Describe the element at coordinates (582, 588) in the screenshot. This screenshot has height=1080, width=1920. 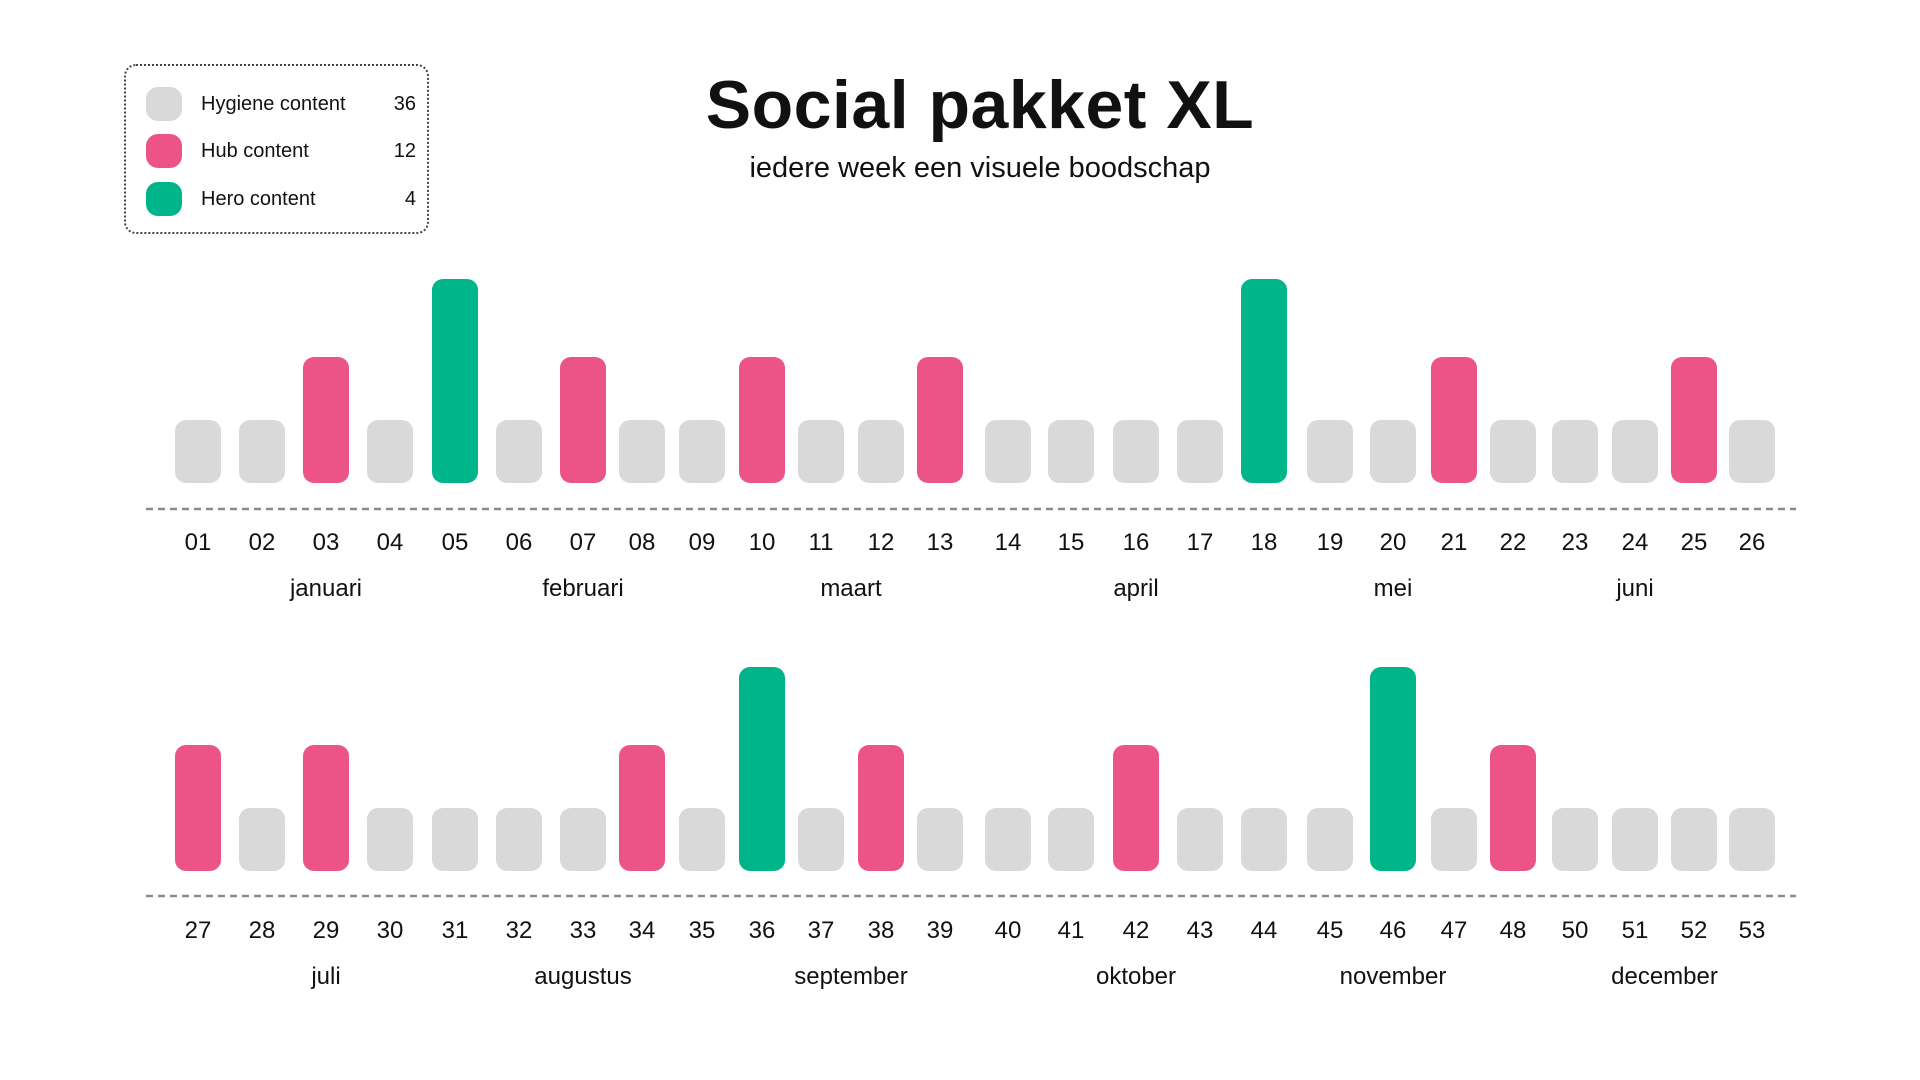
I see `month-label: februari` at that location.